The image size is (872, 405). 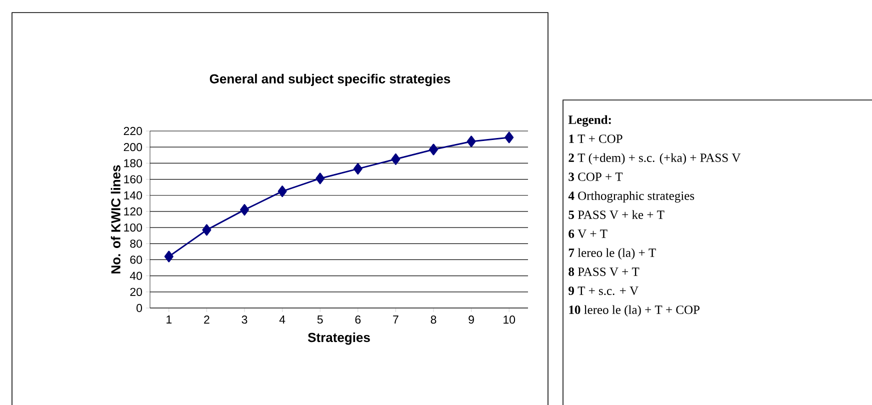 I want to click on x-tick-label: 9, so click(x=471, y=320).